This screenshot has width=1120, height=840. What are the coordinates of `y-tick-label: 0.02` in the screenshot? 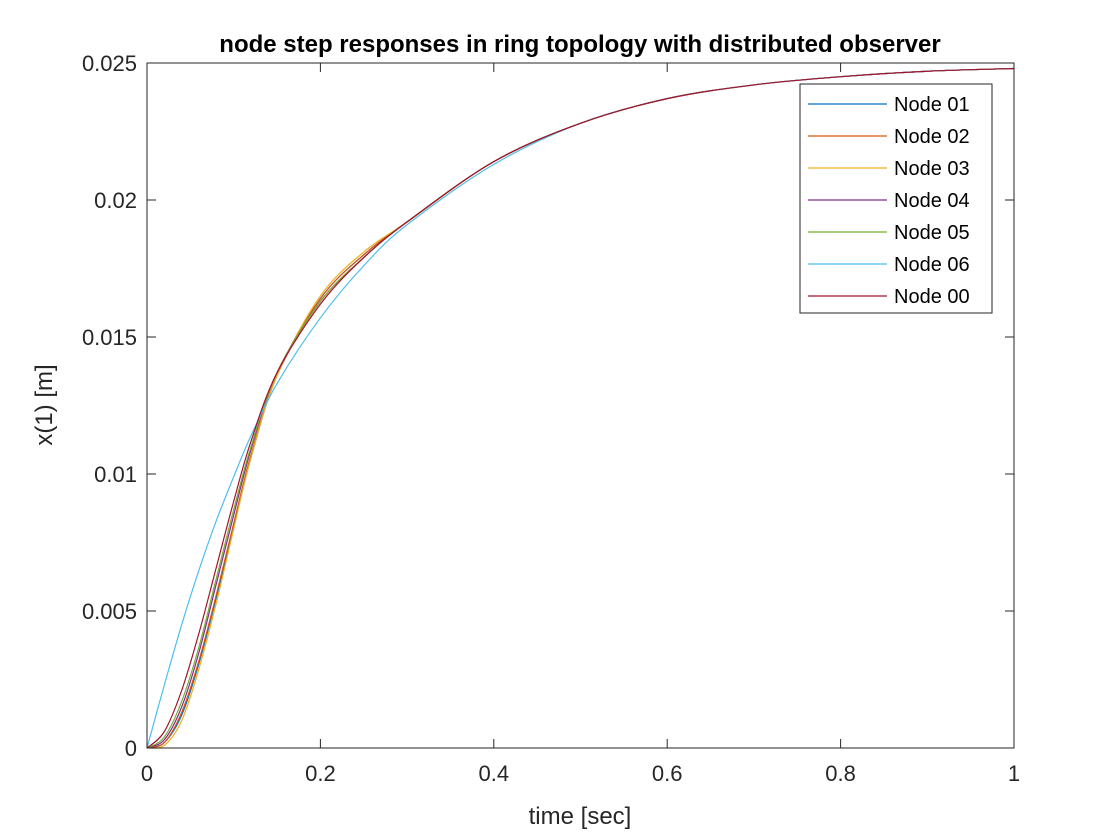 It's located at (115, 200).